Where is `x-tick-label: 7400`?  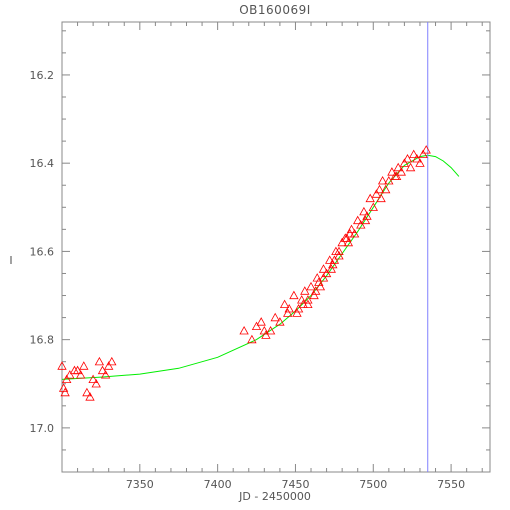
x-tick-label: 7400 is located at coordinates (218, 484).